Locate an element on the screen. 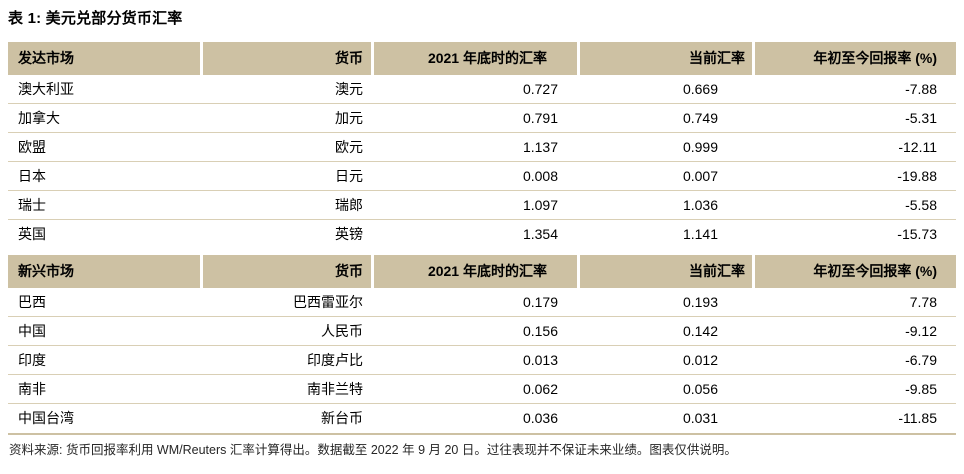 The width and height of the screenshot is (964, 474). market-cell: 澳大利亚 is located at coordinates (105, 89).